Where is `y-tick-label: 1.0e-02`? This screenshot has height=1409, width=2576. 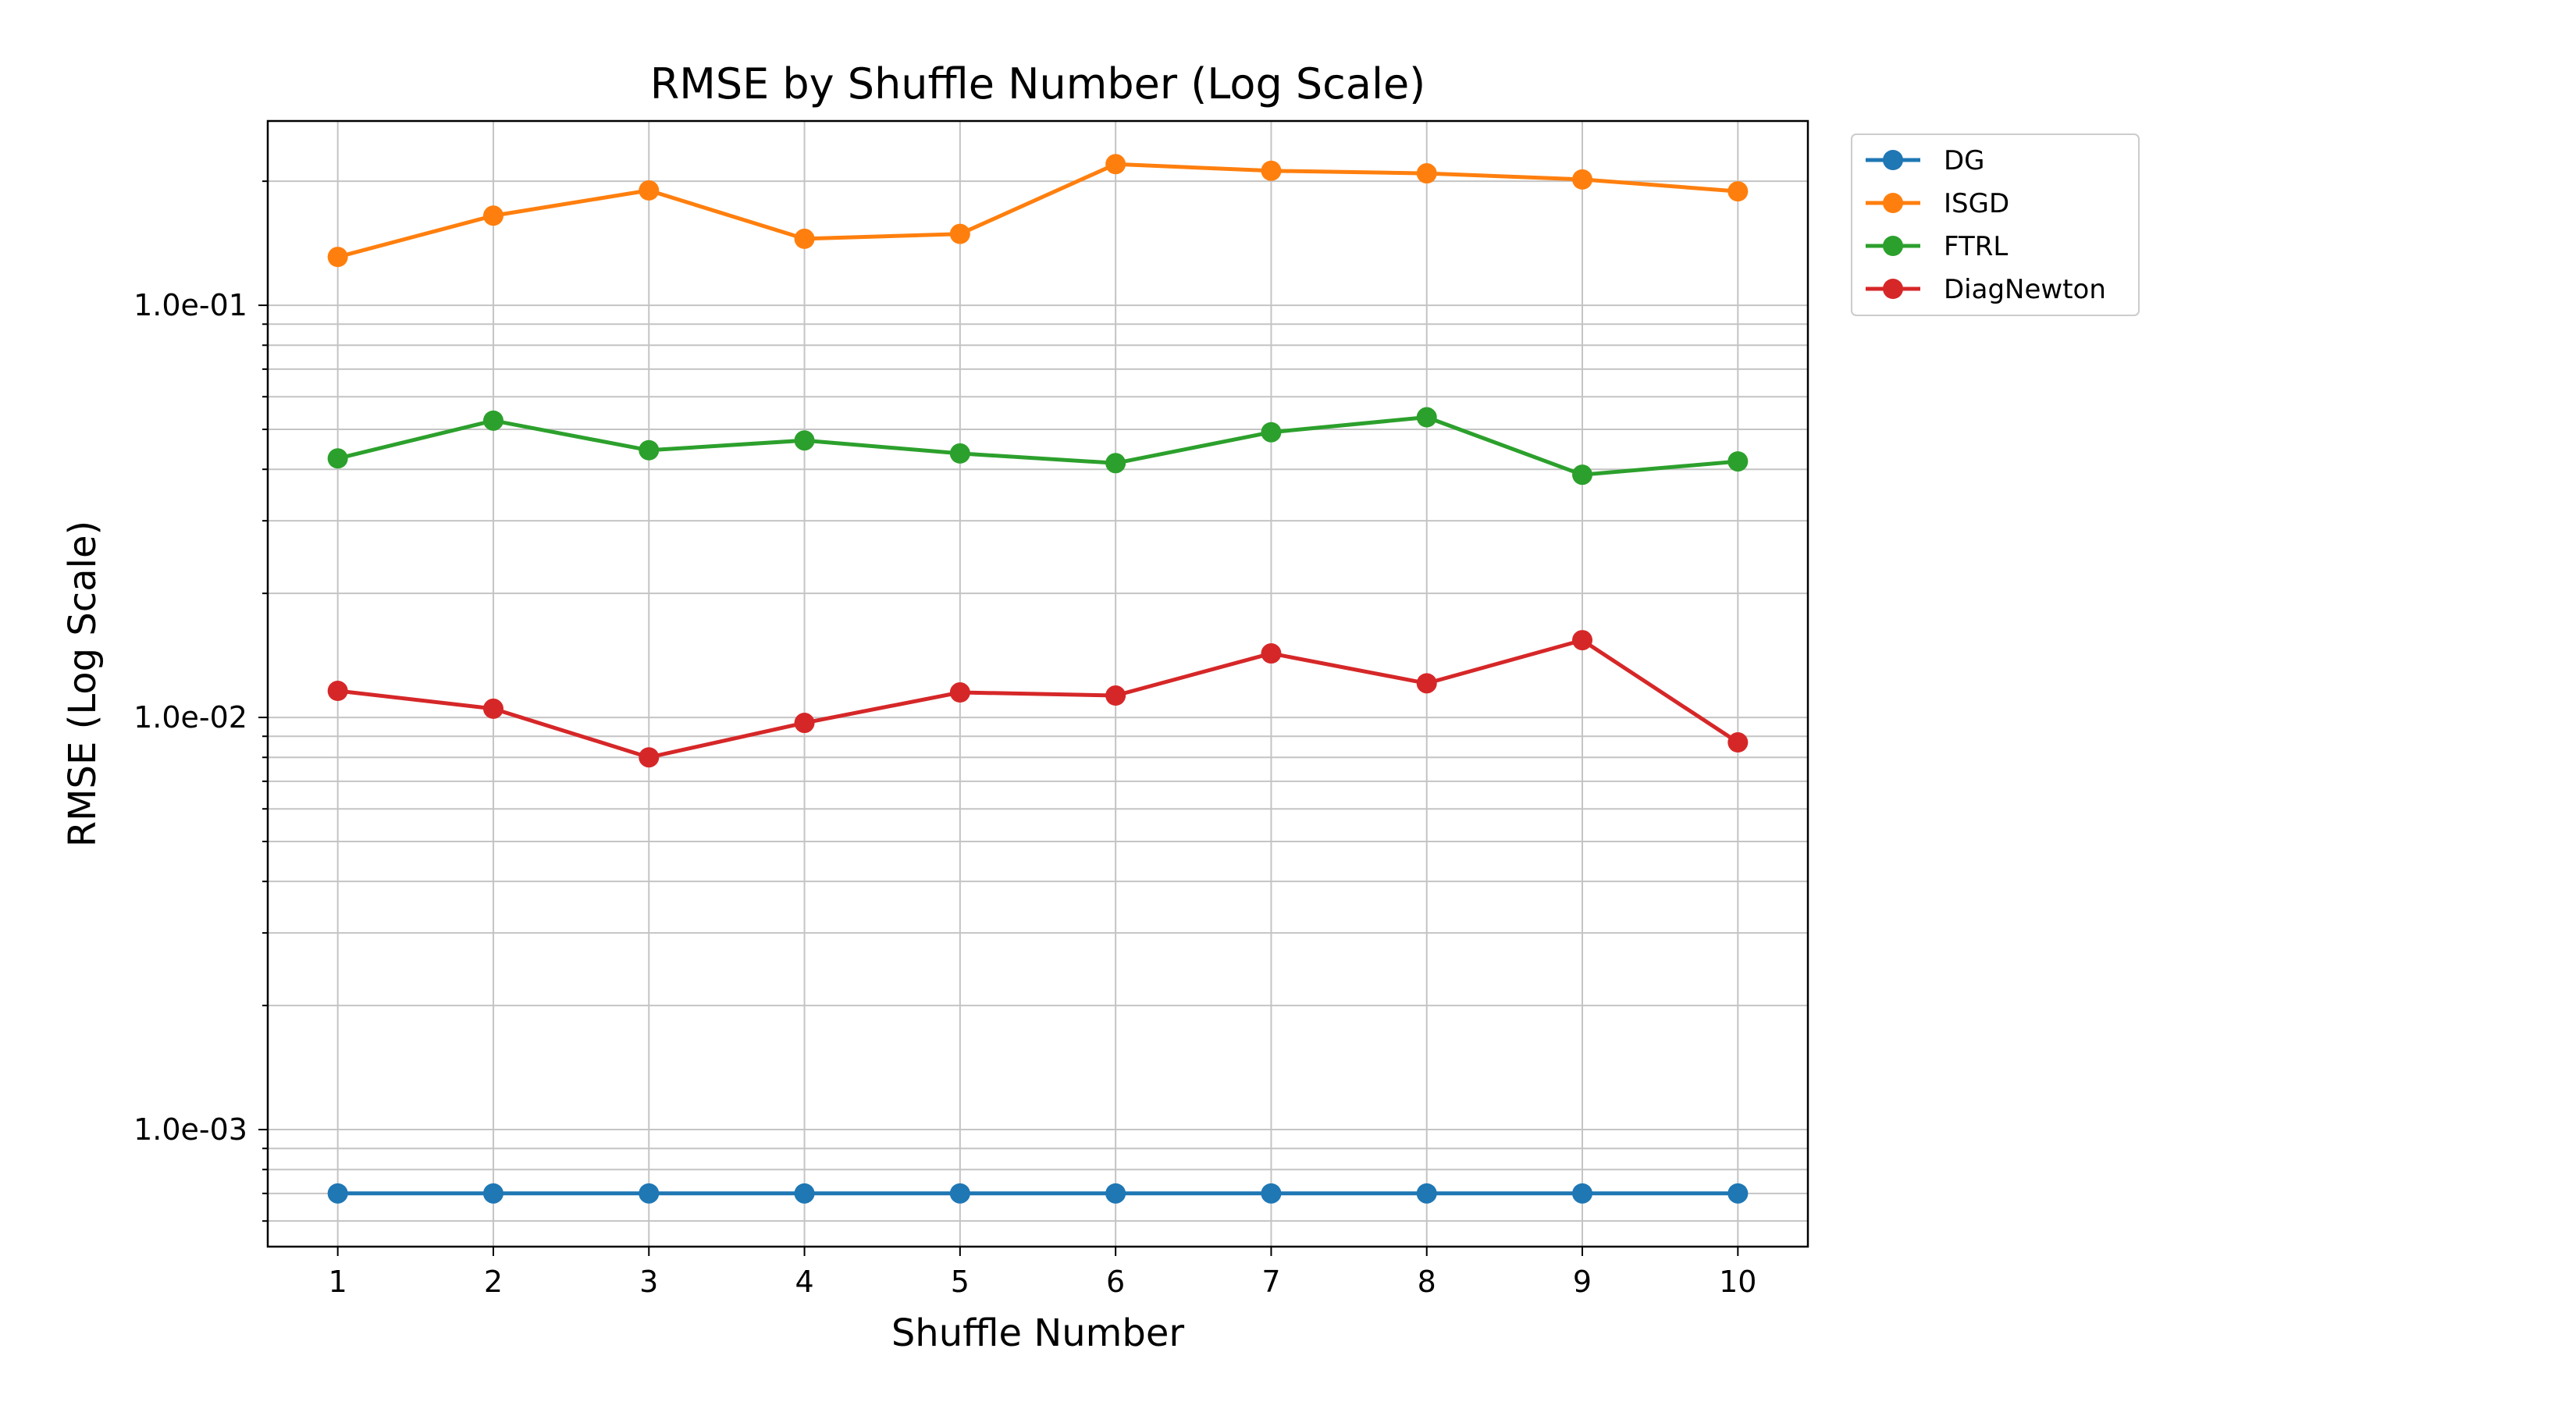 y-tick-label: 1.0e-02 is located at coordinates (190, 717).